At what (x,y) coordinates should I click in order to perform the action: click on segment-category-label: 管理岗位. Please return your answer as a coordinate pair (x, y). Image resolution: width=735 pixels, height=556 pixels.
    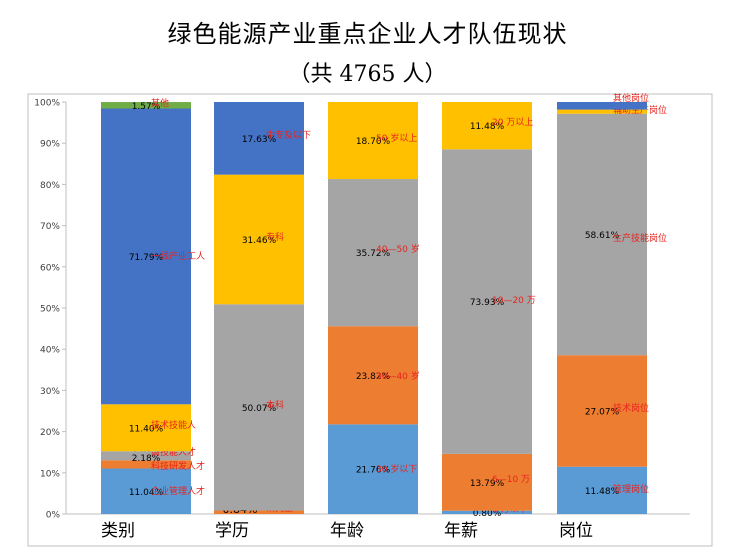
    Looking at the image, I should click on (631, 489).